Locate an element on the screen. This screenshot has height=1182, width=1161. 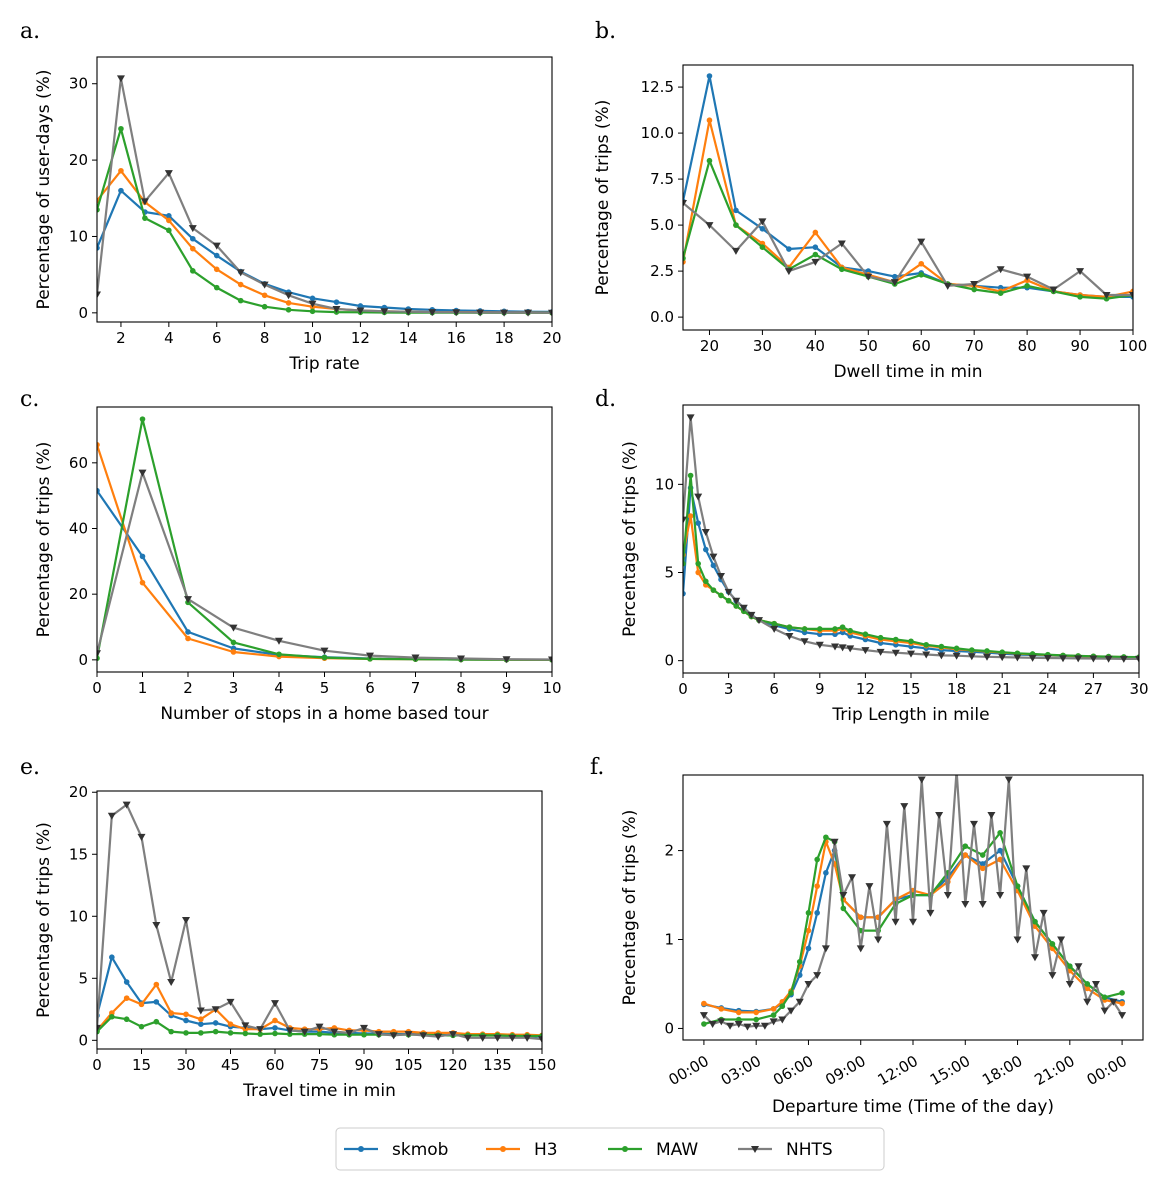
y-tick-label: 60 is located at coordinates (78, 463).